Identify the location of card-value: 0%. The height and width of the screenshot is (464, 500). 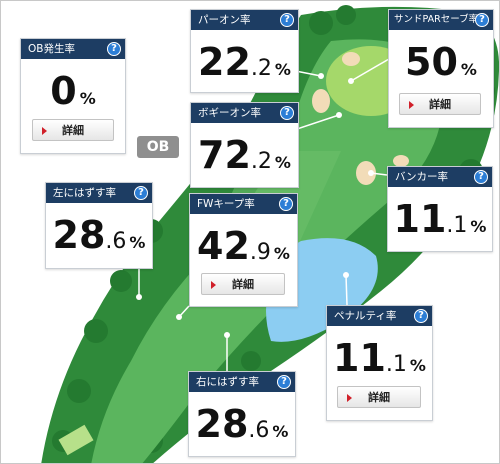
(73, 91).